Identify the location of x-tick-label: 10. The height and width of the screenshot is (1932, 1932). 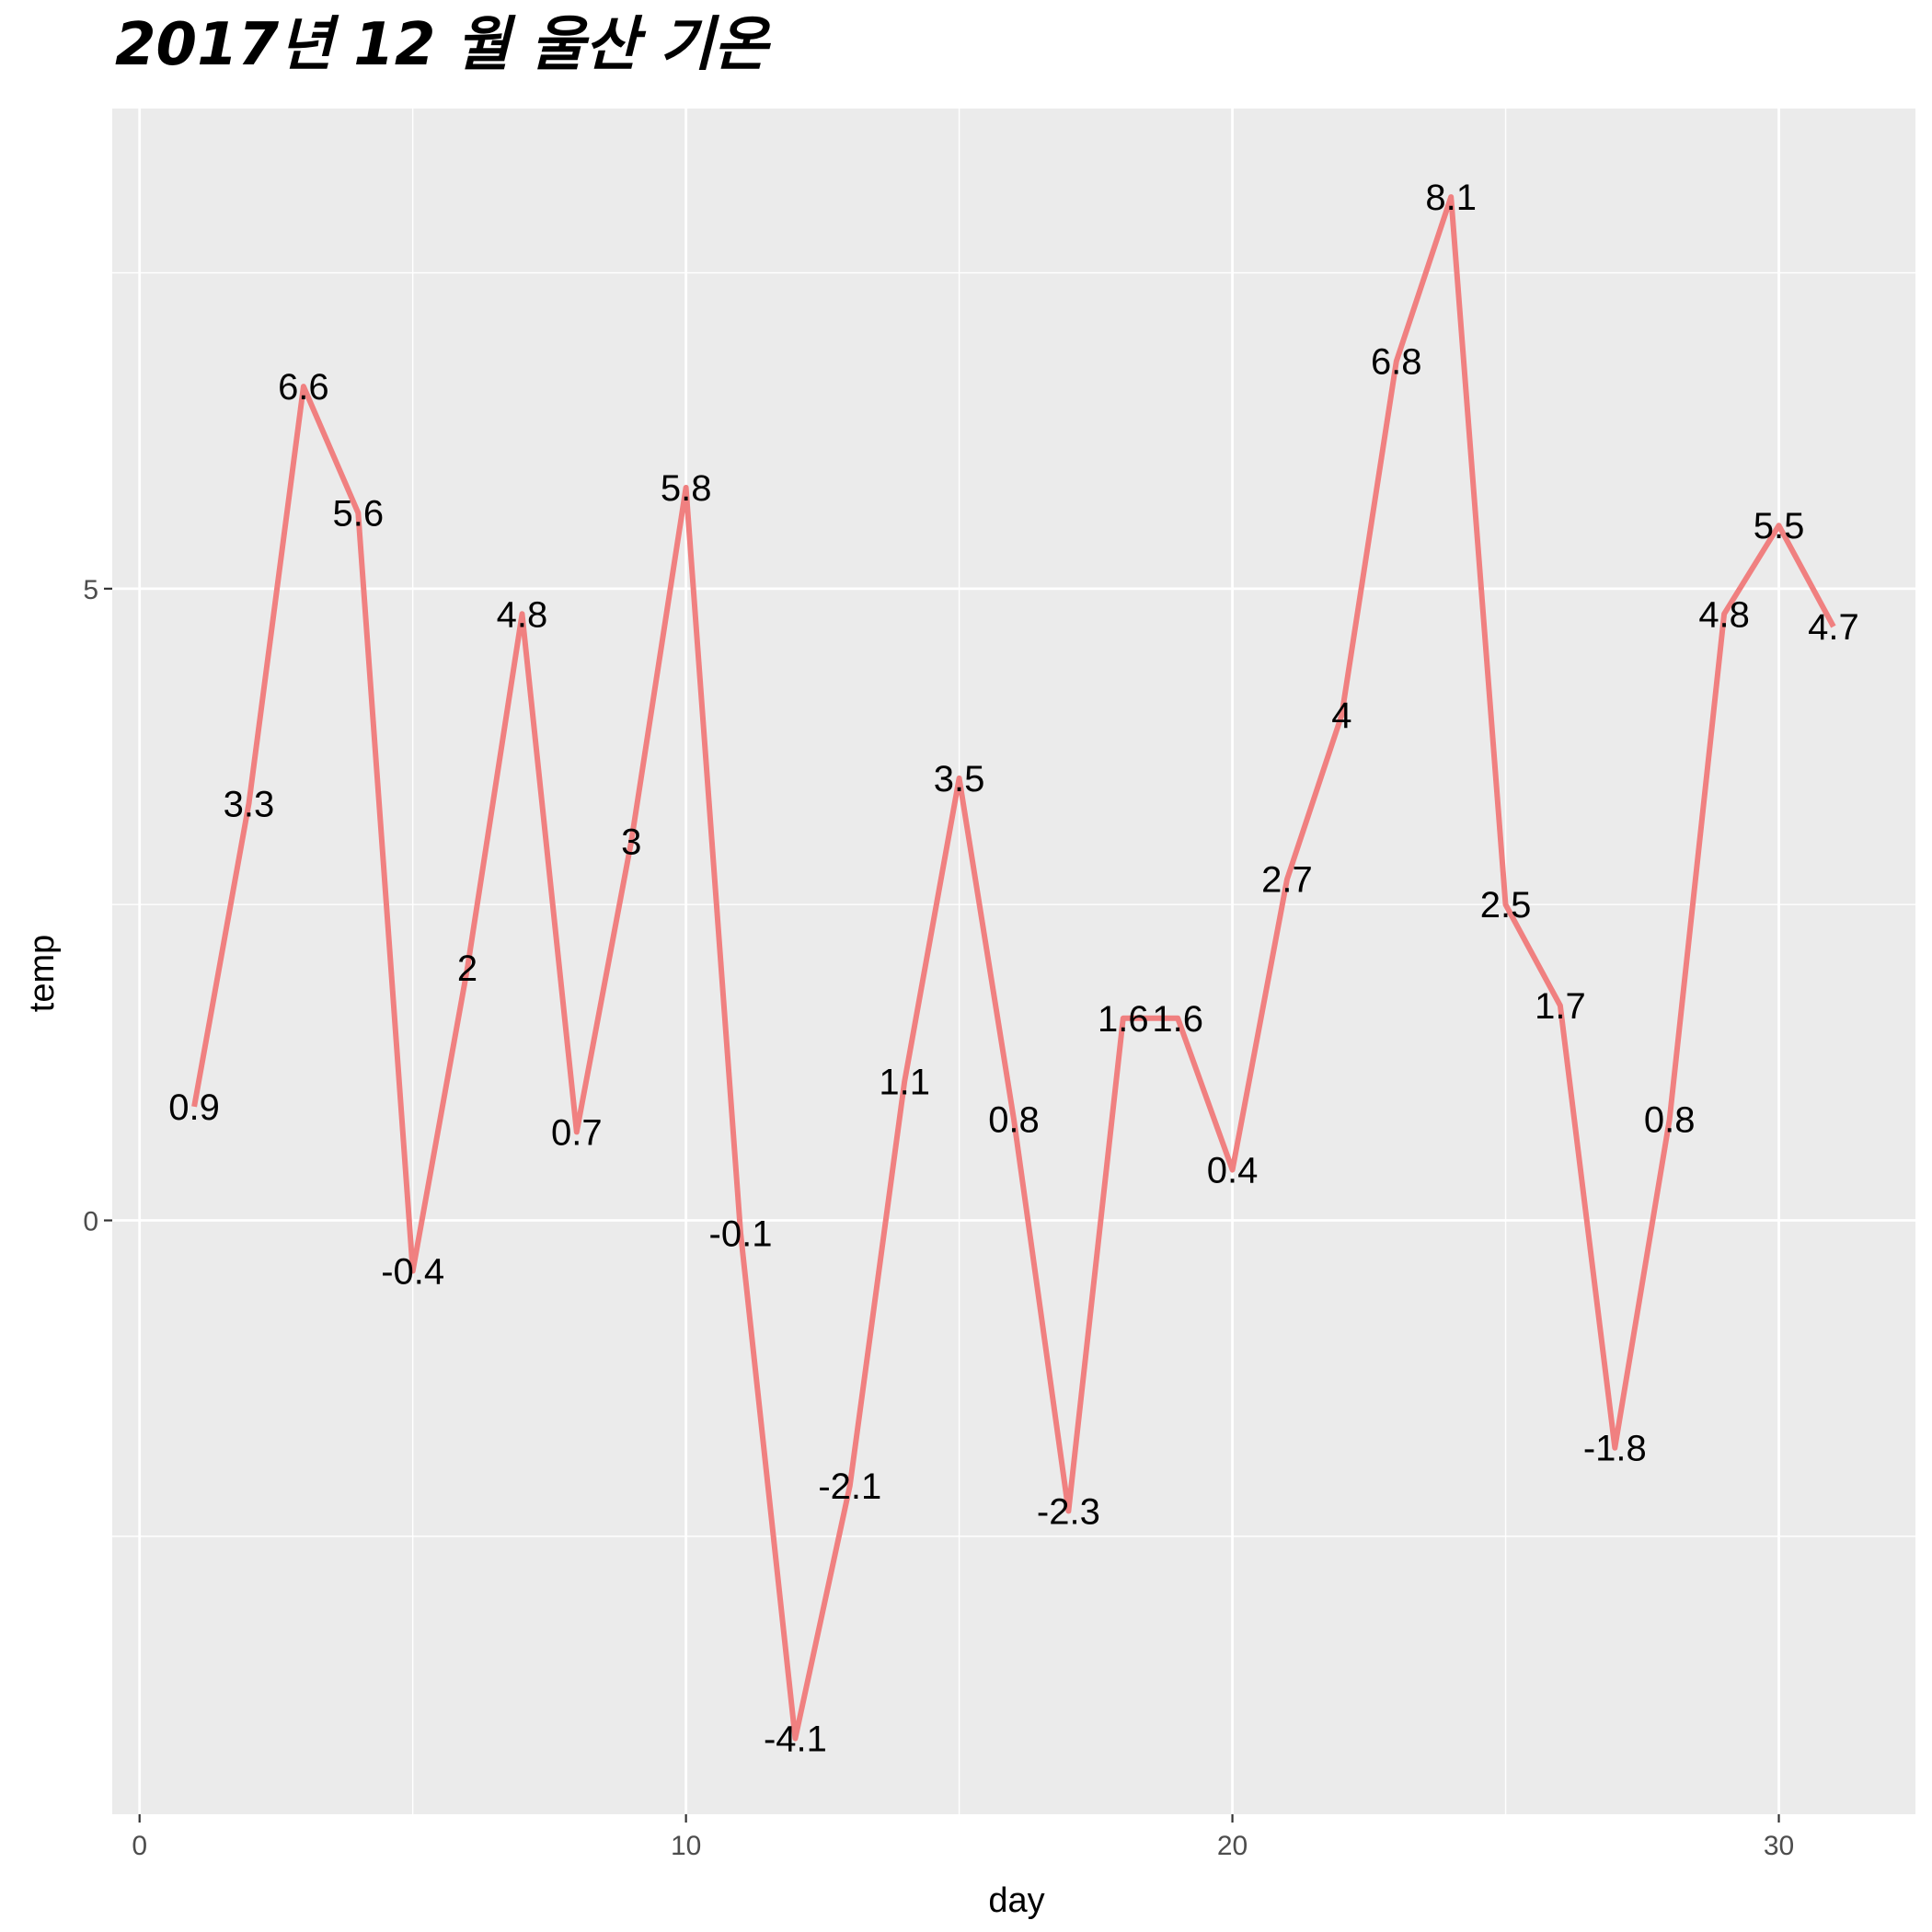
(686, 1846).